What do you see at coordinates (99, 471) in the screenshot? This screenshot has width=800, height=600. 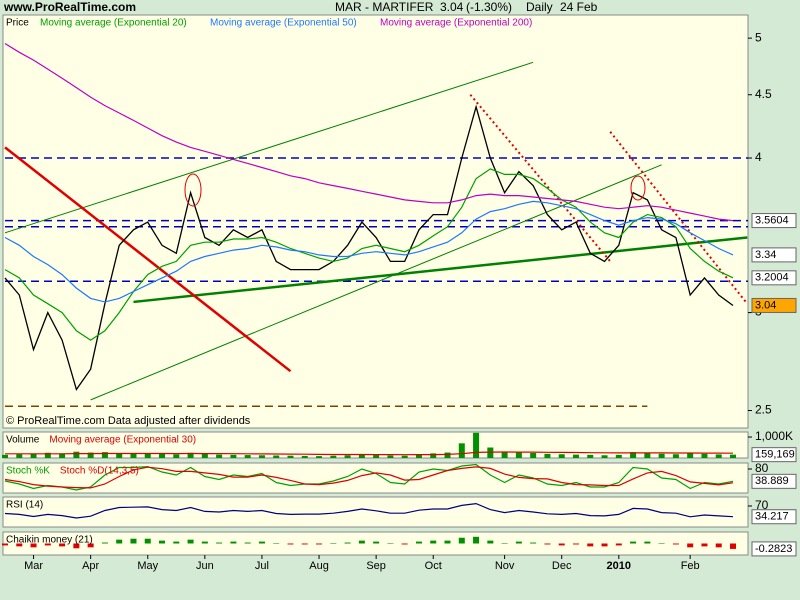 I see `legend-entry: Stoch %D(14,3,5)` at bounding box center [99, 471].